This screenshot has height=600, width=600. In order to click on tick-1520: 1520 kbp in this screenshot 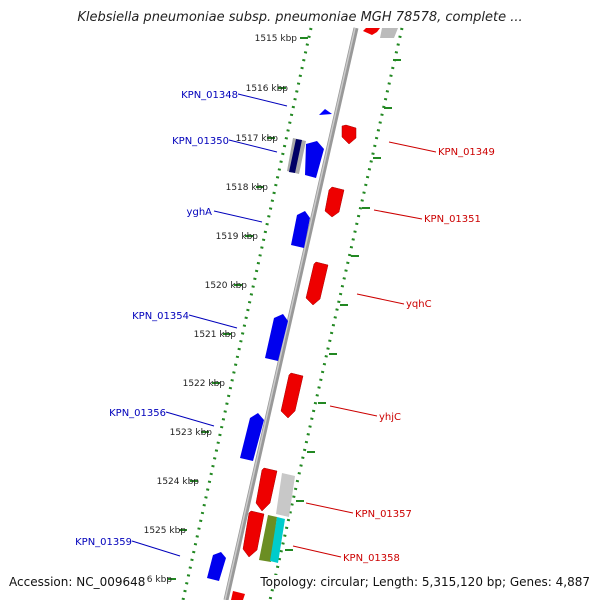, I will do `click(226, 286)`.